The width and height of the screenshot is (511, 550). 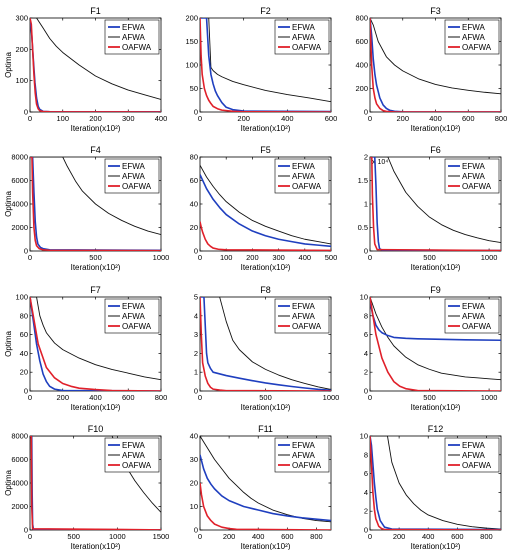 What do you see at coordinates (436, 429) in the screenshot?
I see `subplot-title: F12` at bounding box center [436, 429].